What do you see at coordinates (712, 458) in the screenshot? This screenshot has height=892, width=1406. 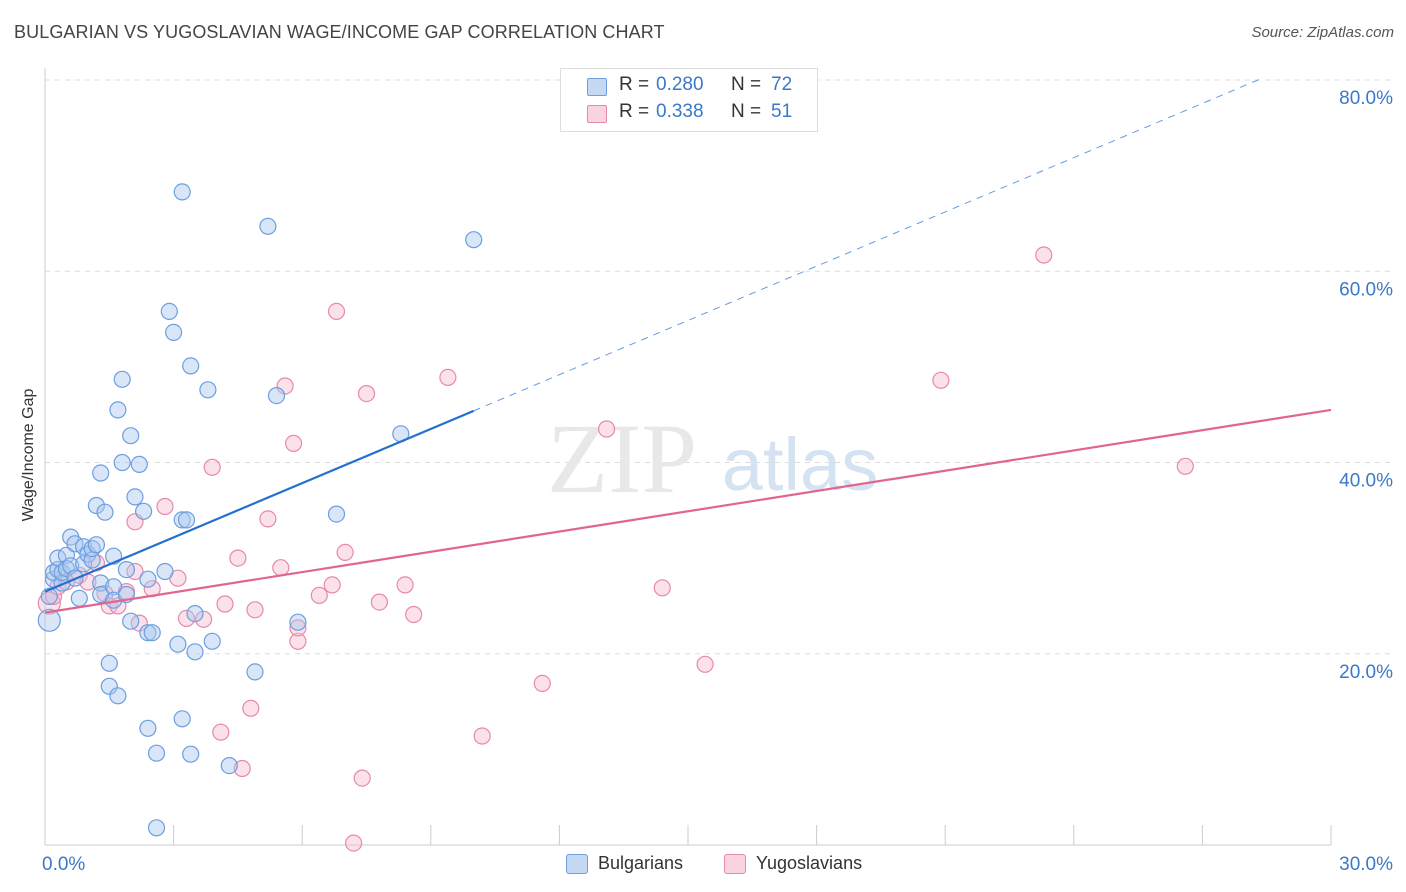 I see `watermark: ZIP atlas` at bounding box center [712, 458].